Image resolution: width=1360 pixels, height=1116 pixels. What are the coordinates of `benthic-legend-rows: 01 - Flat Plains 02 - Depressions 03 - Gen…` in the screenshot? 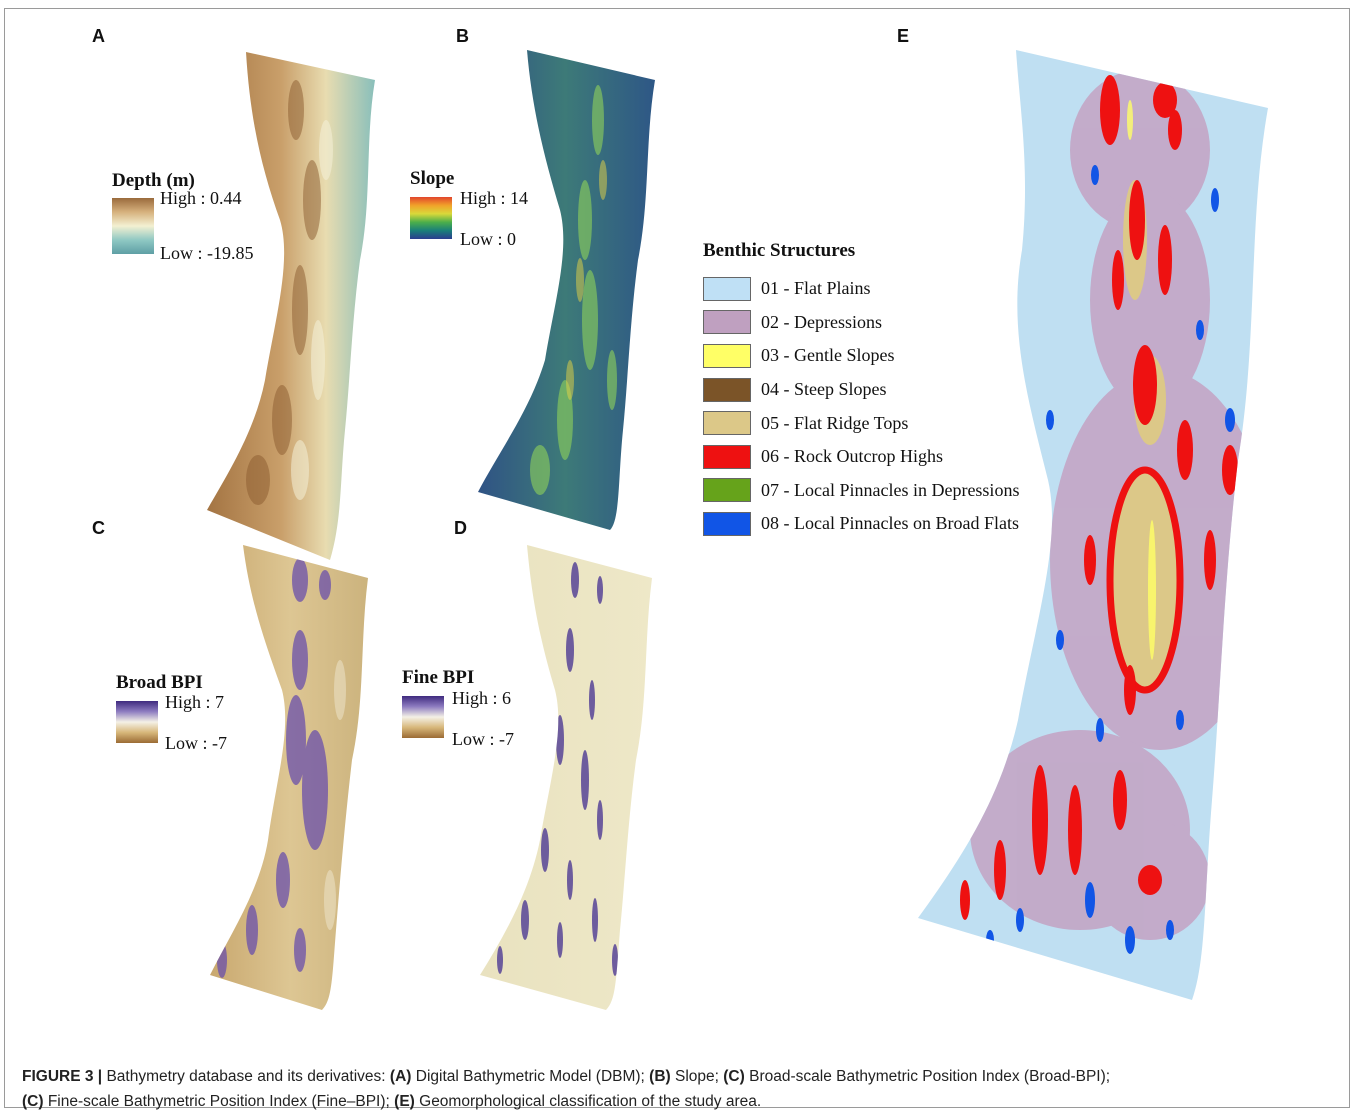 It's located at (893, 406).